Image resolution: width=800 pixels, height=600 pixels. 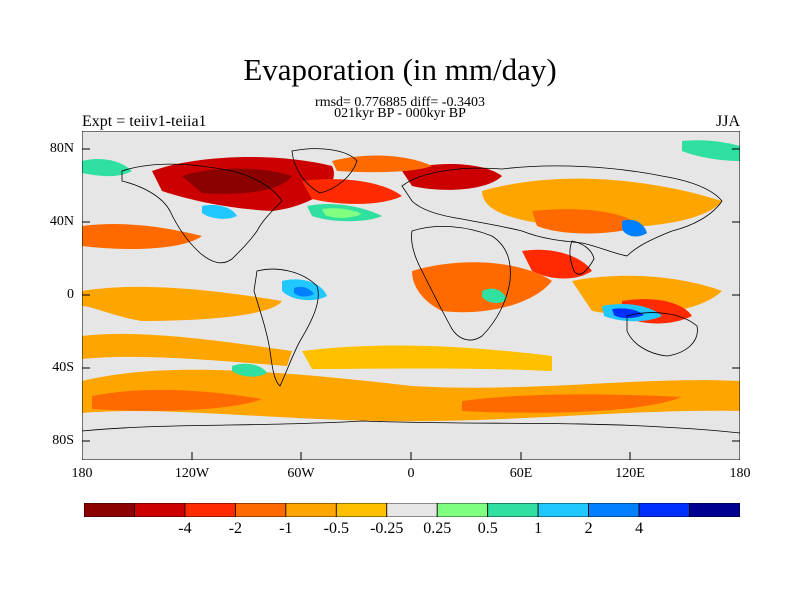 What do you see at coordinates (336, 528) in the screenshot?
I see `colorbar-label: -0.5` at bounding box center [336, 528].